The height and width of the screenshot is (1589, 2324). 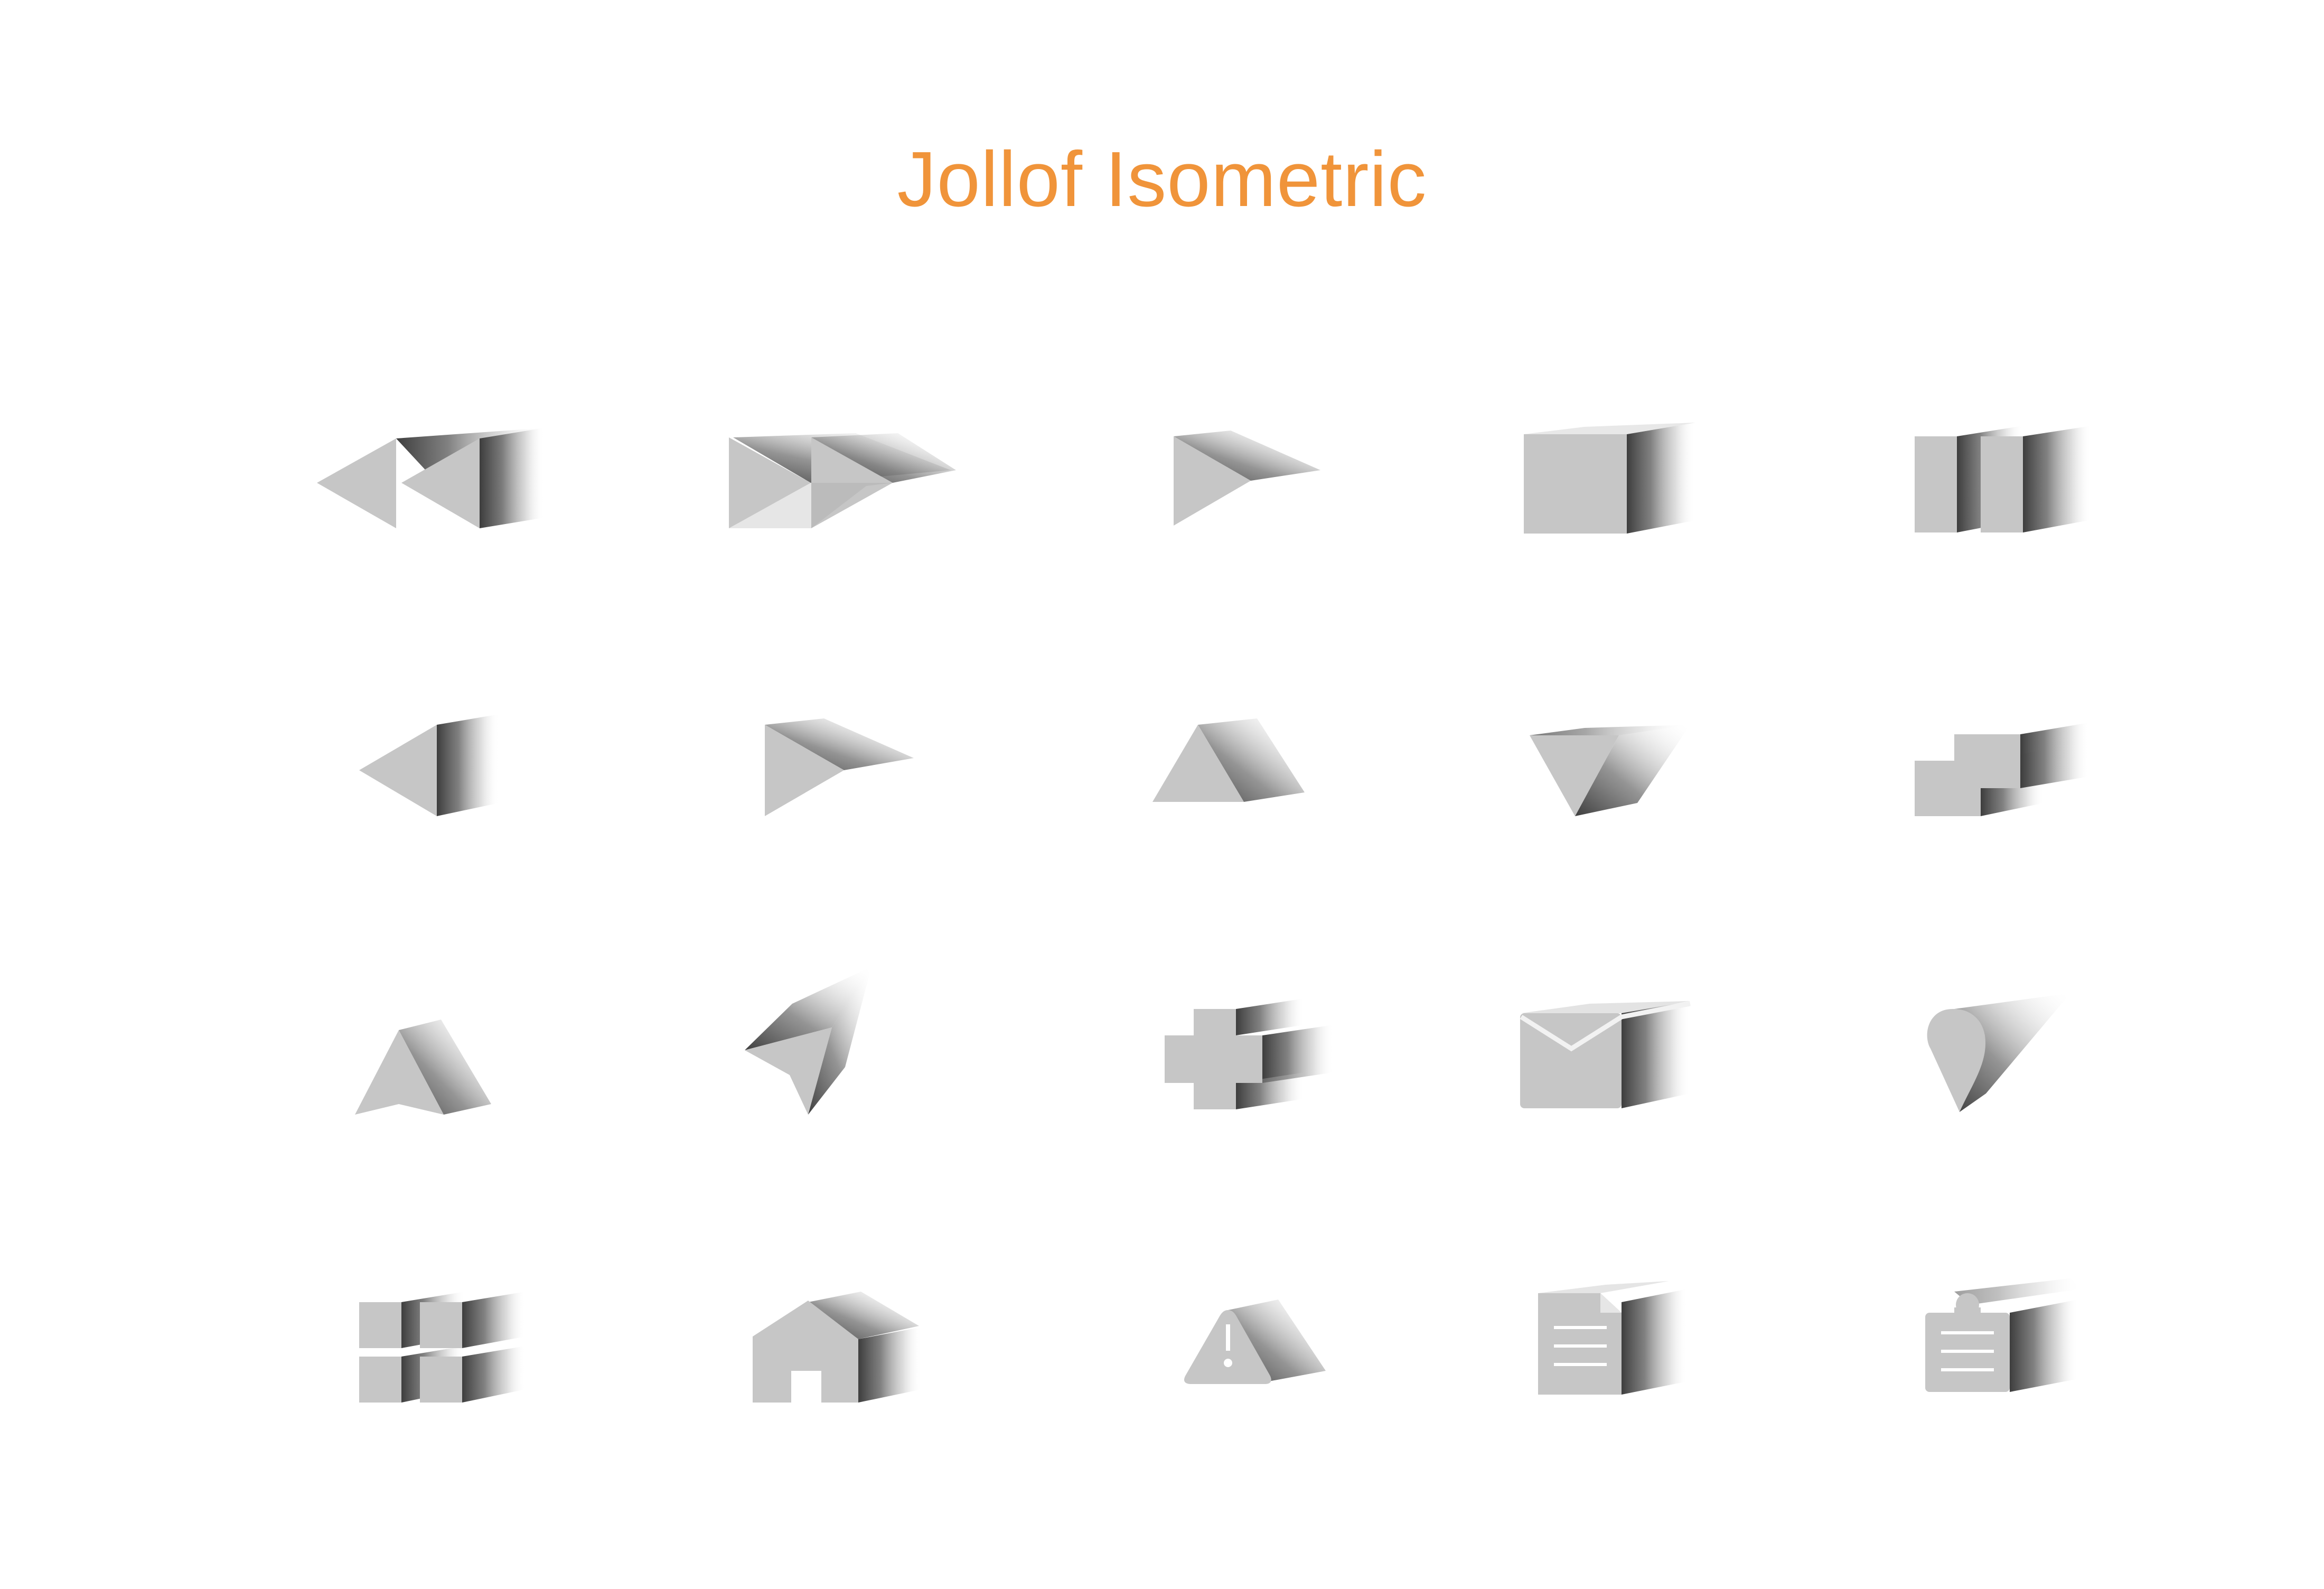 I want to click on rewind-icon, so click(x=430, y=478).